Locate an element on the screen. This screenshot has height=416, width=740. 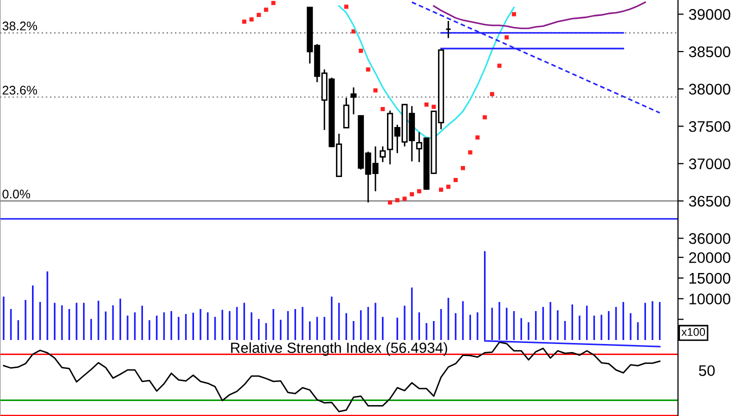
y-tick-label: 37000 is located at coordinates (709, 164).